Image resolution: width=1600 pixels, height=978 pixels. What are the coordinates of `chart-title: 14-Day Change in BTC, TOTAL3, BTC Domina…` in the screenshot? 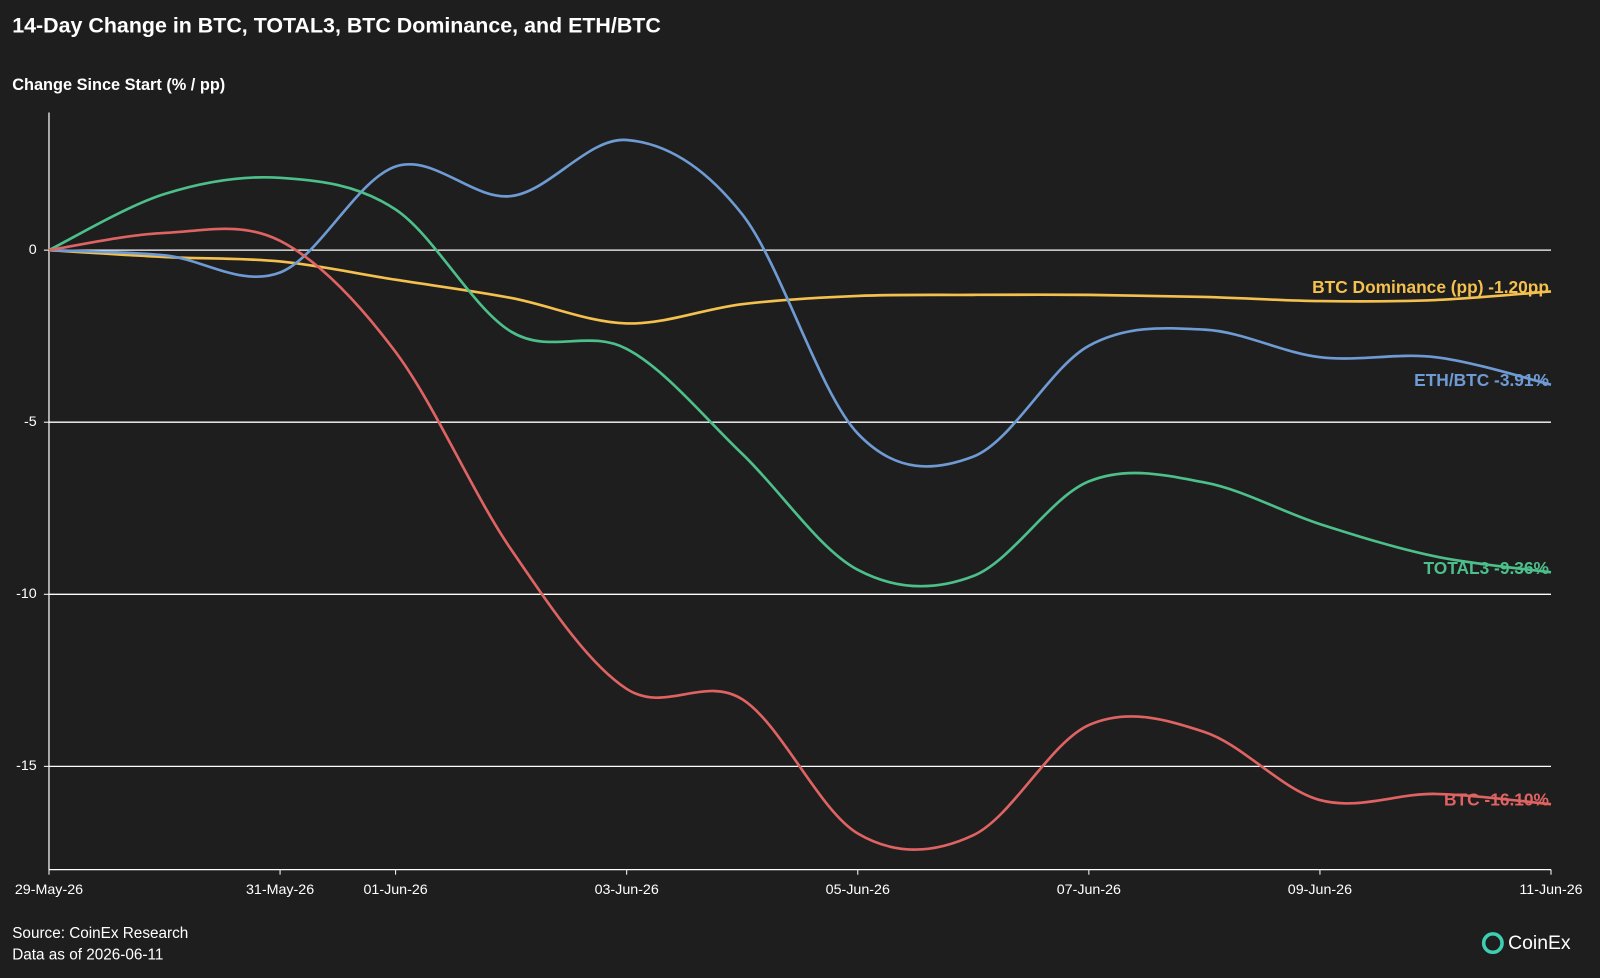 It's located at (336, 25).